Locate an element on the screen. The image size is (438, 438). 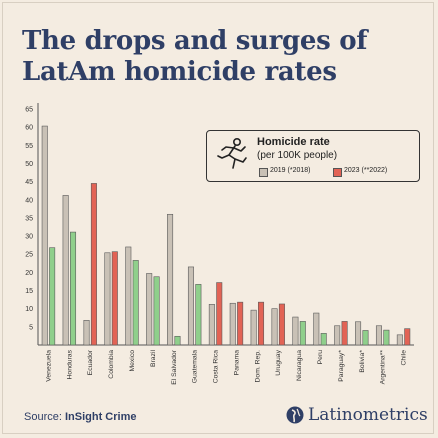
legend-subtitle: (per 100K people) is located at coordinates (297, 155).